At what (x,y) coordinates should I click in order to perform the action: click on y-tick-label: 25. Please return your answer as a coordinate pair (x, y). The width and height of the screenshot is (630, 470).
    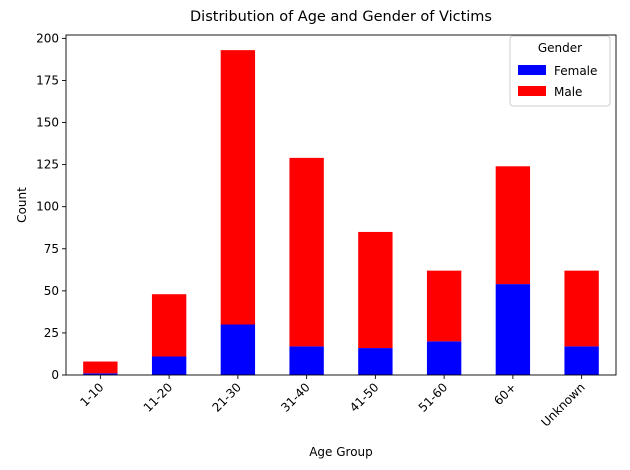
    Looking at the image, I should click on (51, 333).